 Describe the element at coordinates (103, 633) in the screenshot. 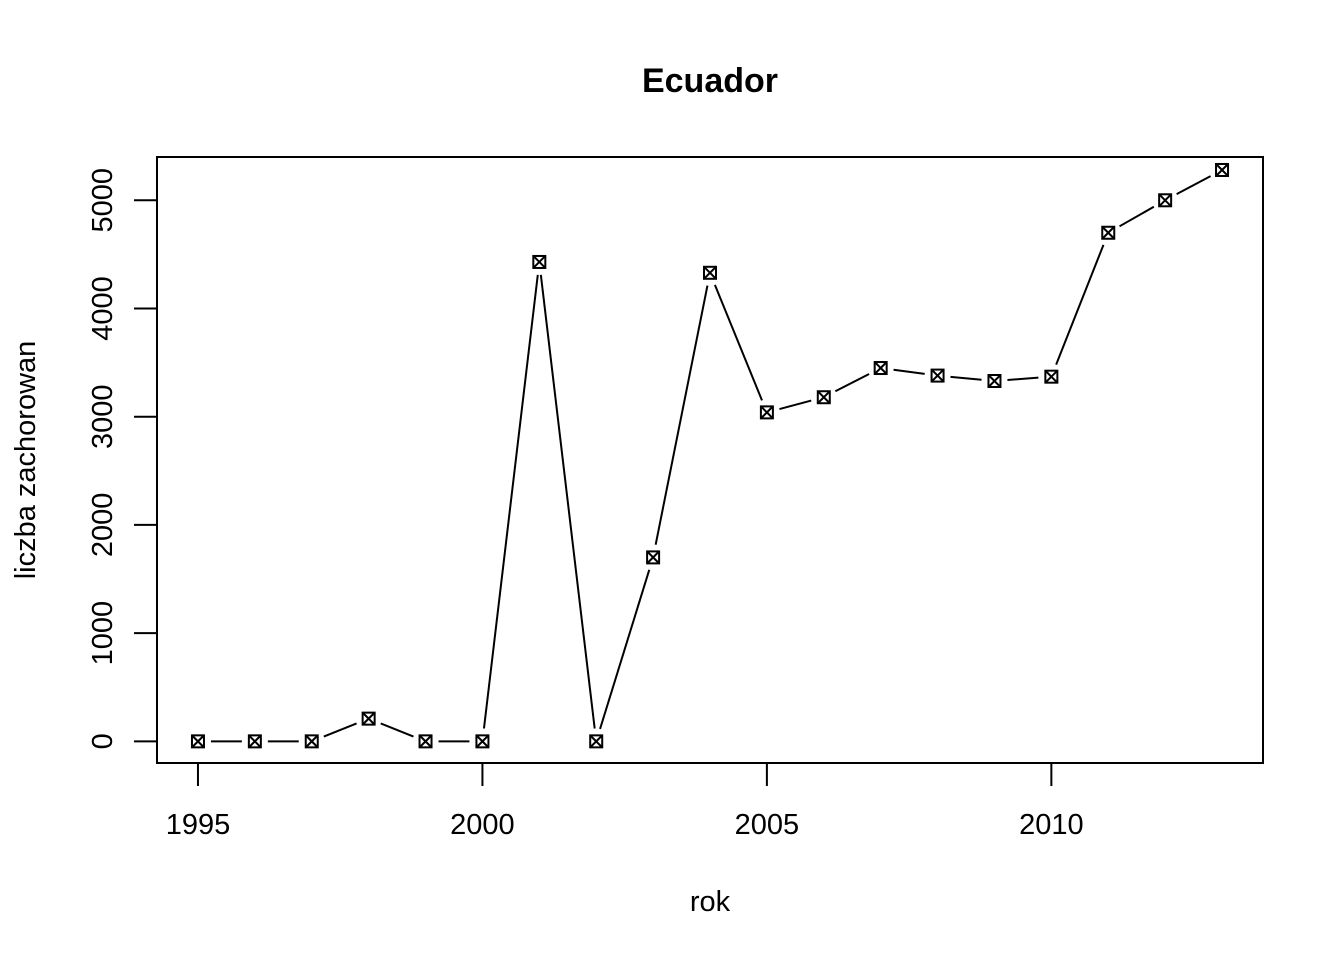

I see `y-tick-label: 1000` at that location.